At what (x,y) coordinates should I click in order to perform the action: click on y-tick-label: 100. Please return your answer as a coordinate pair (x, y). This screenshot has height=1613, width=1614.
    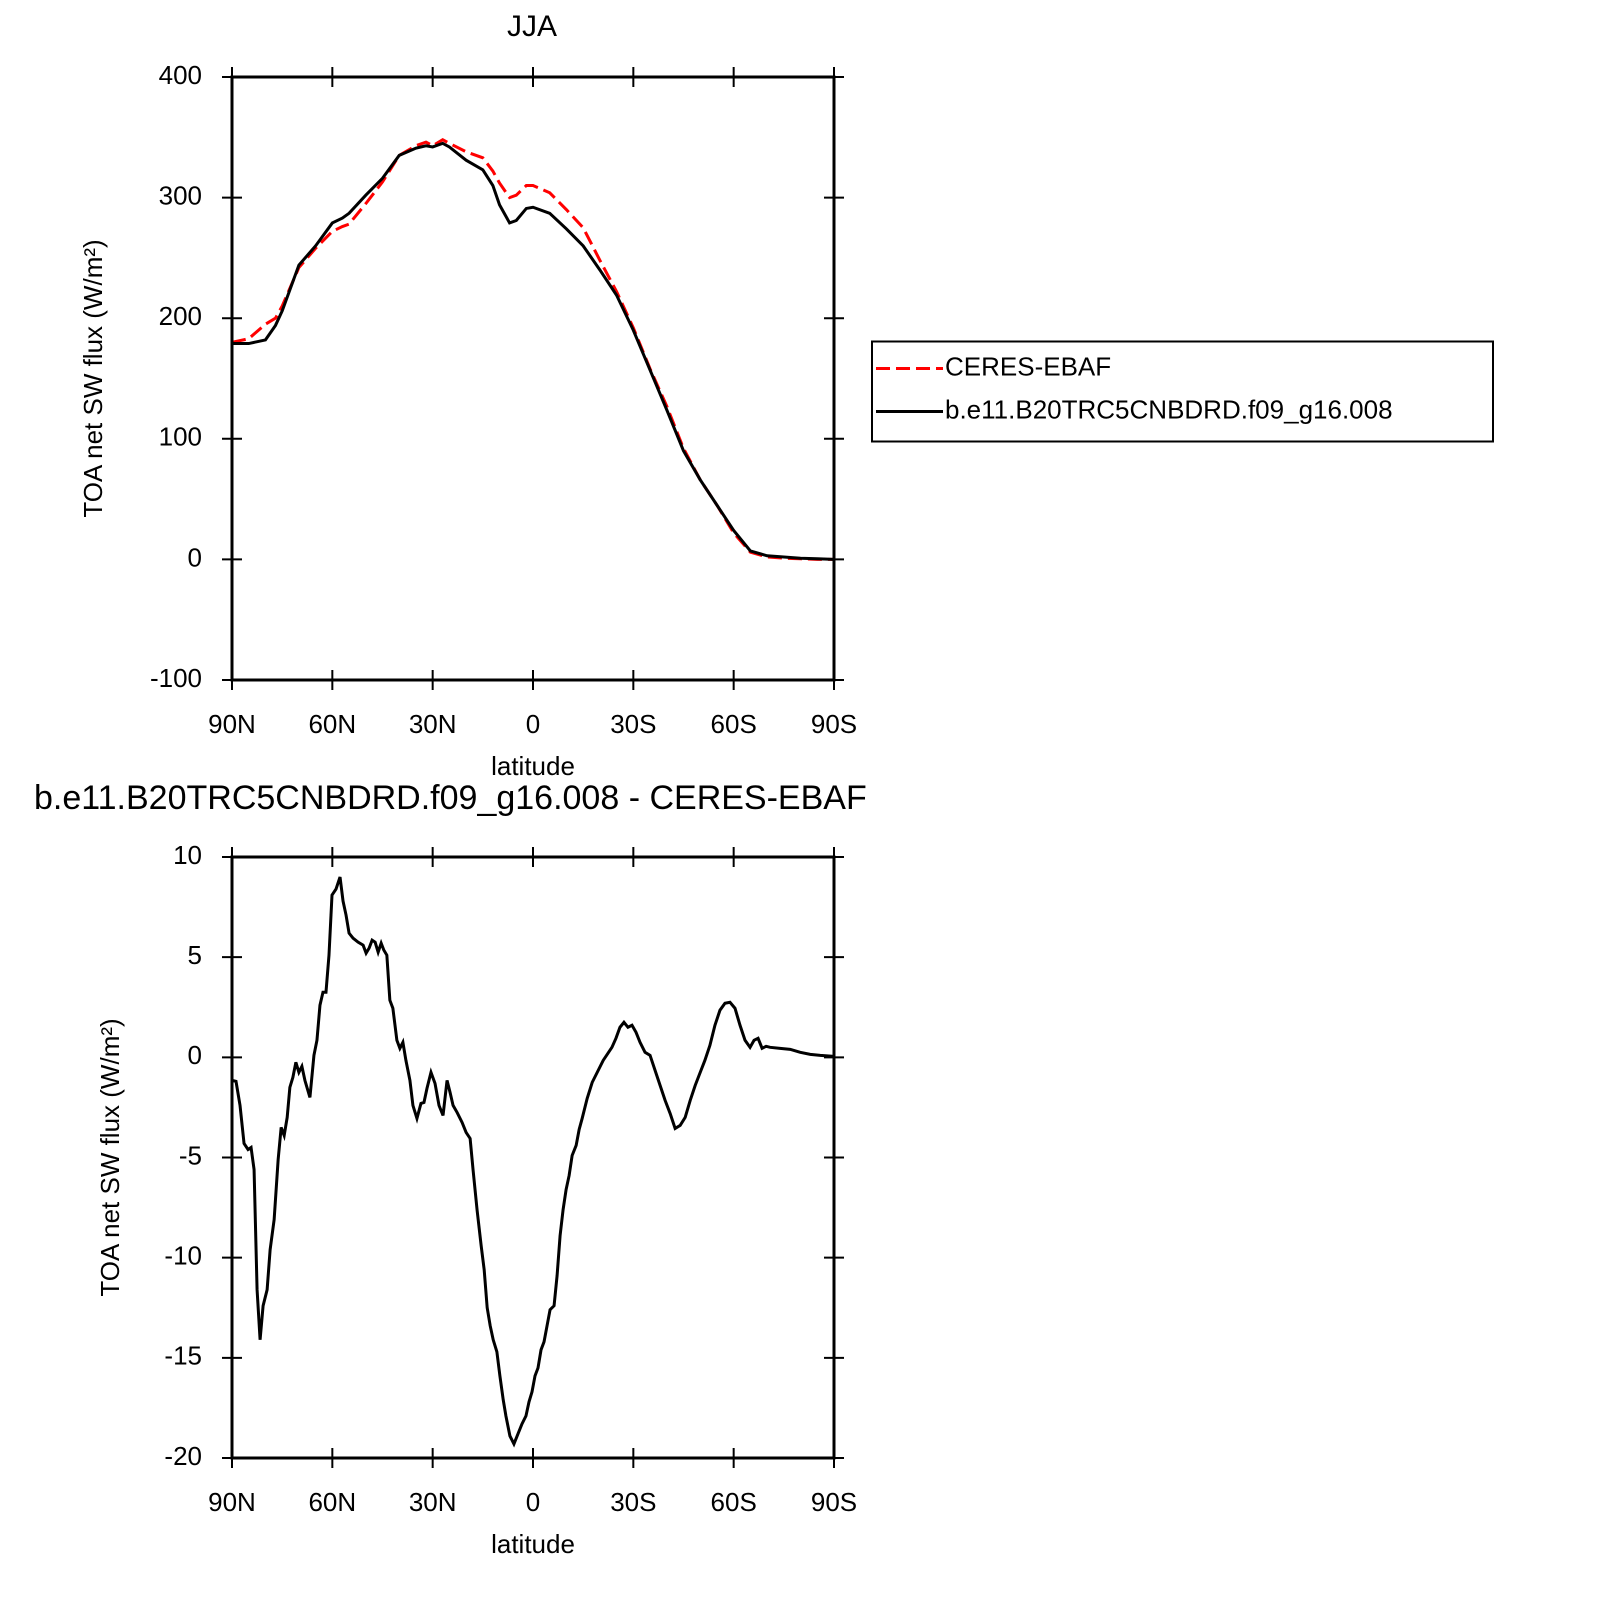
    Looking at the image, I should click on (180, 437).